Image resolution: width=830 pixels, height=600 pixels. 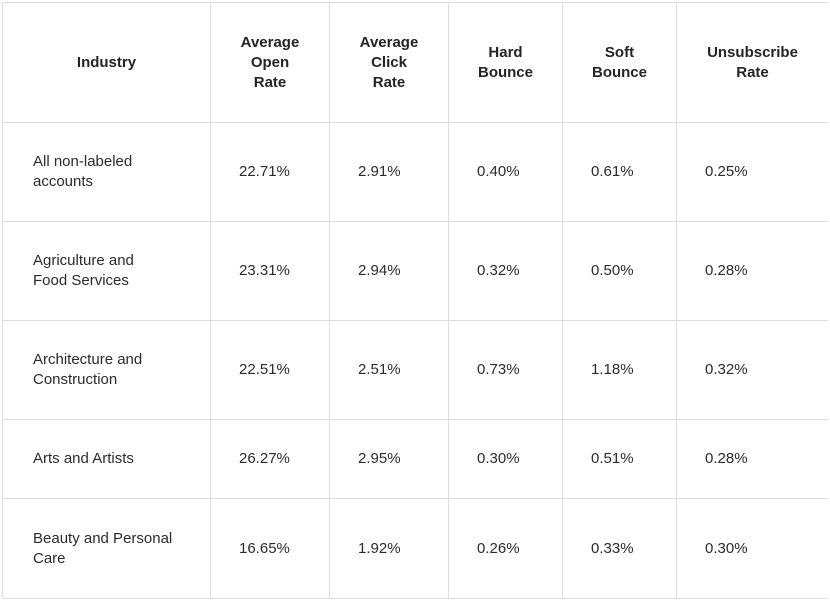 What do you see at coordinates (752, 52) in the screenshot?
I see `header-unsubscribe-line-1: Unsubscribe` at bounding box center [752, 52].